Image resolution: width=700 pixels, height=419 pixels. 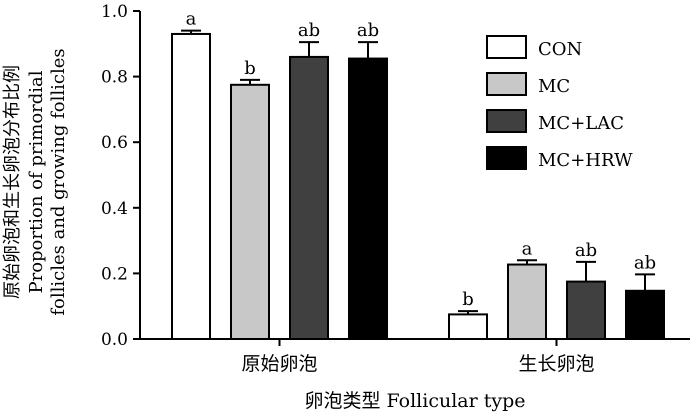 I want to click on y-axis-title-line: 原始卵泡和生长卵泡分布比例, so click(x=12, y=182).